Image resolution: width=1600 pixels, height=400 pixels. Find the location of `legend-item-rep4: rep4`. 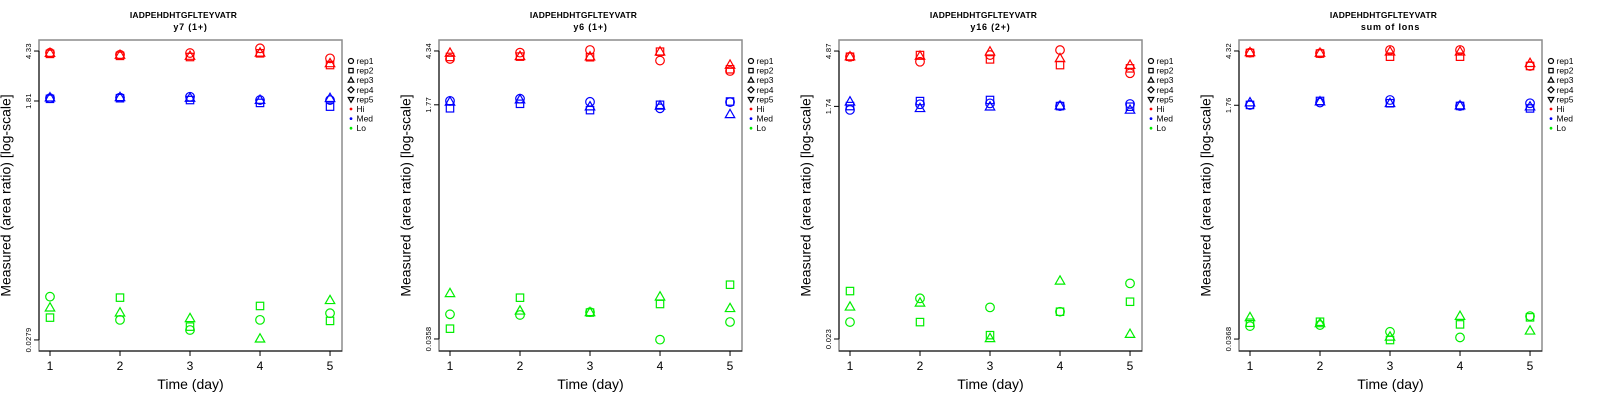

legend-item-rep4: rep4 is located at coordinates (360, 90).